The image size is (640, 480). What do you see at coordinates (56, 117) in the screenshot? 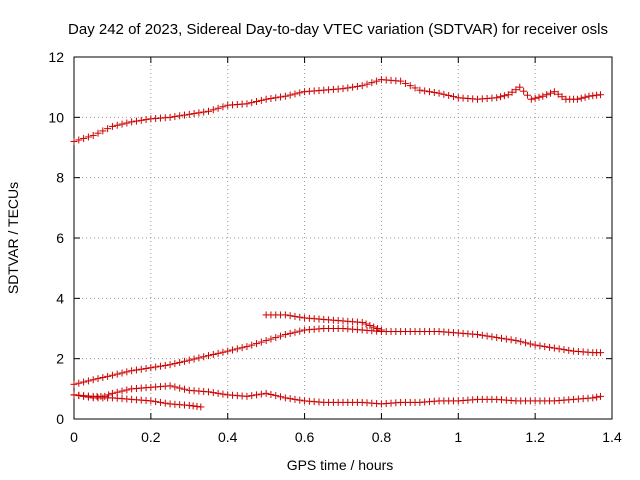
I see `y-tick-label: 10` at bounding box center [56, 117].